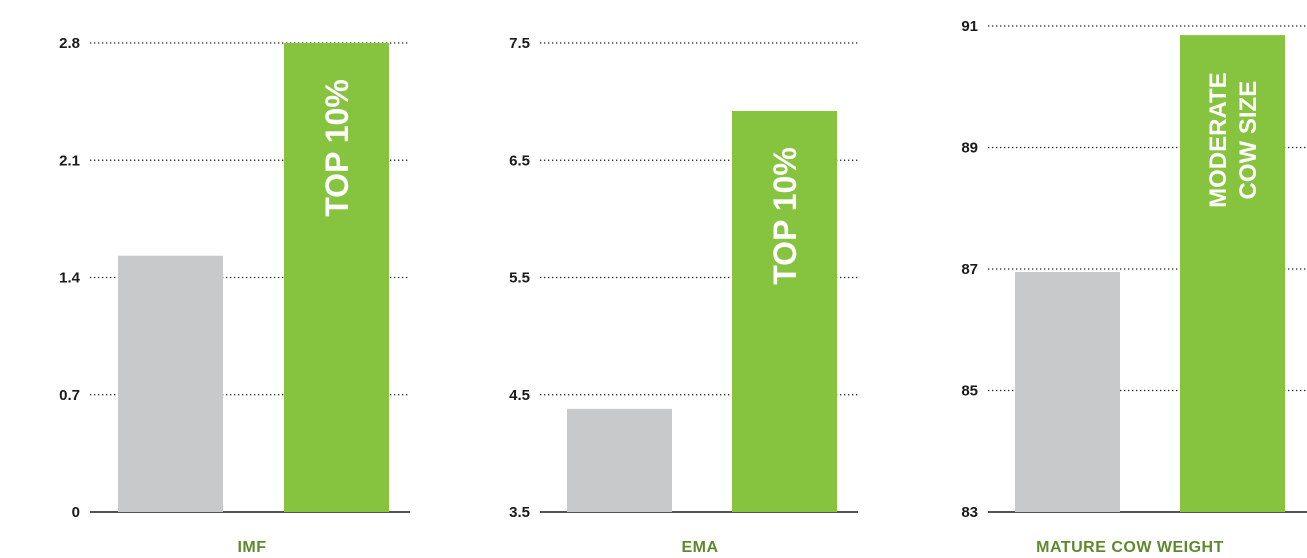 This screenshot has height=558, width=1307. Describe the element at coordinates (69, 43) in the screenshot. I see `y-tick-label: 2.8` at that location.